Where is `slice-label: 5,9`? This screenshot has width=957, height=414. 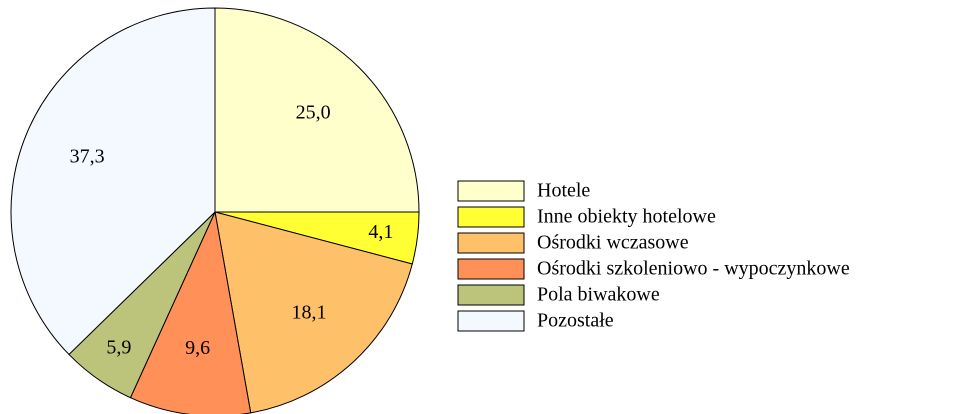 slice-label: 5,9 is located at coordinates (118, 347).